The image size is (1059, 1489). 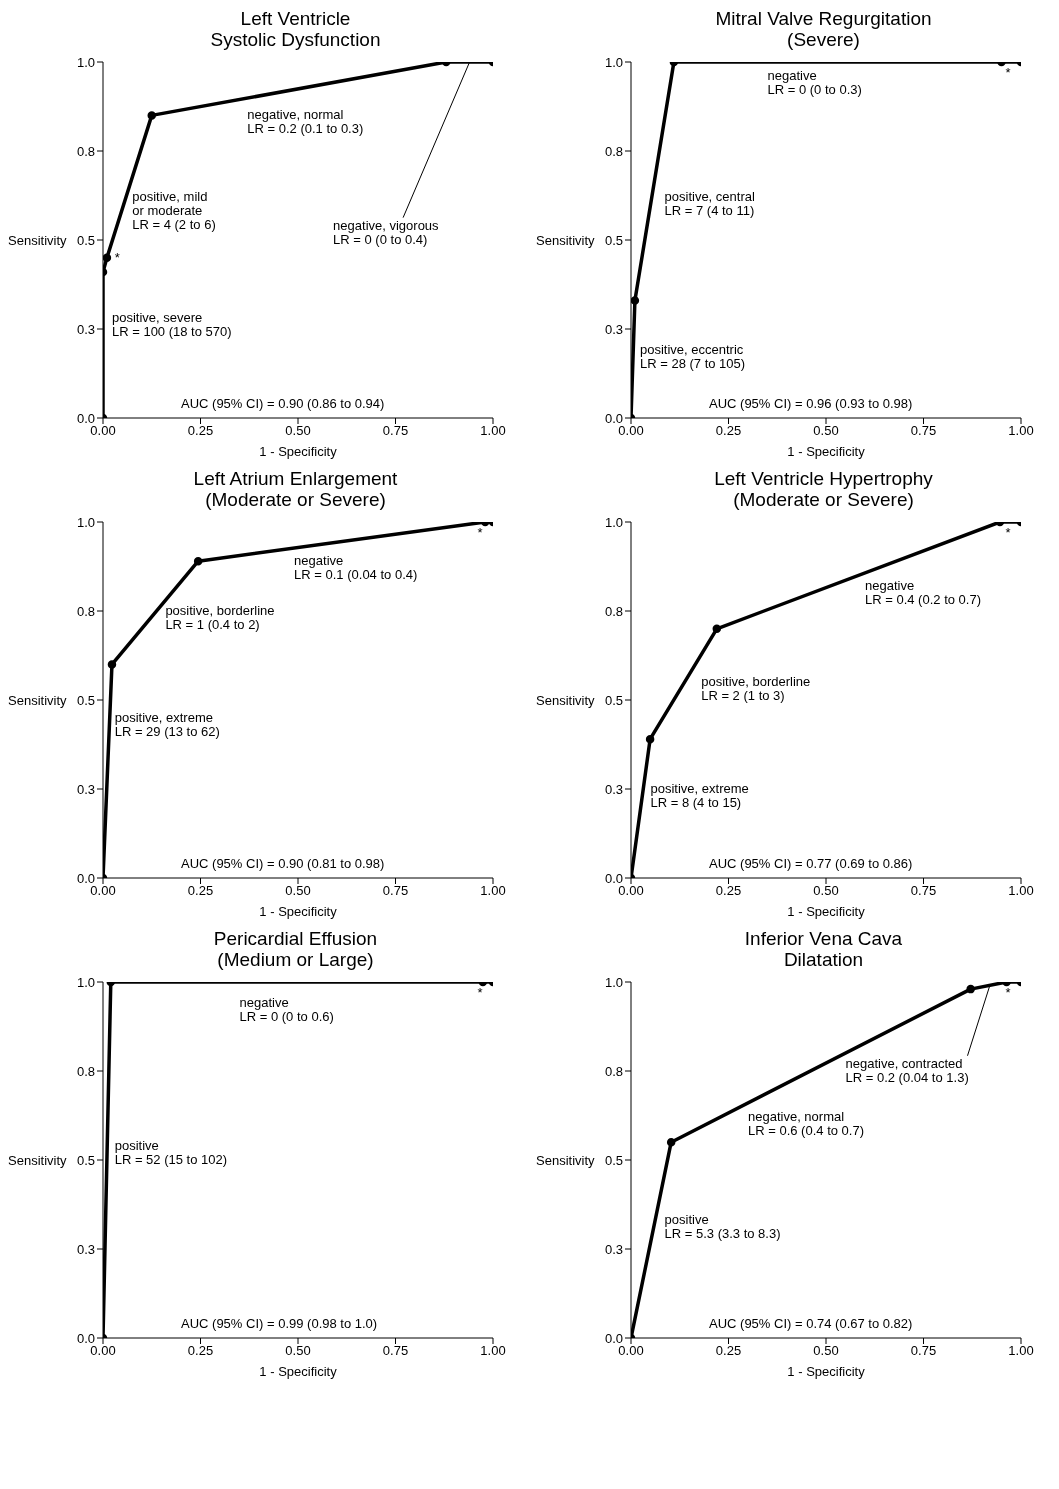 I want to click on annotation: AUC (95% CI) = 0.74 (0.67 to 0.82), so click(x=811, y=1323).